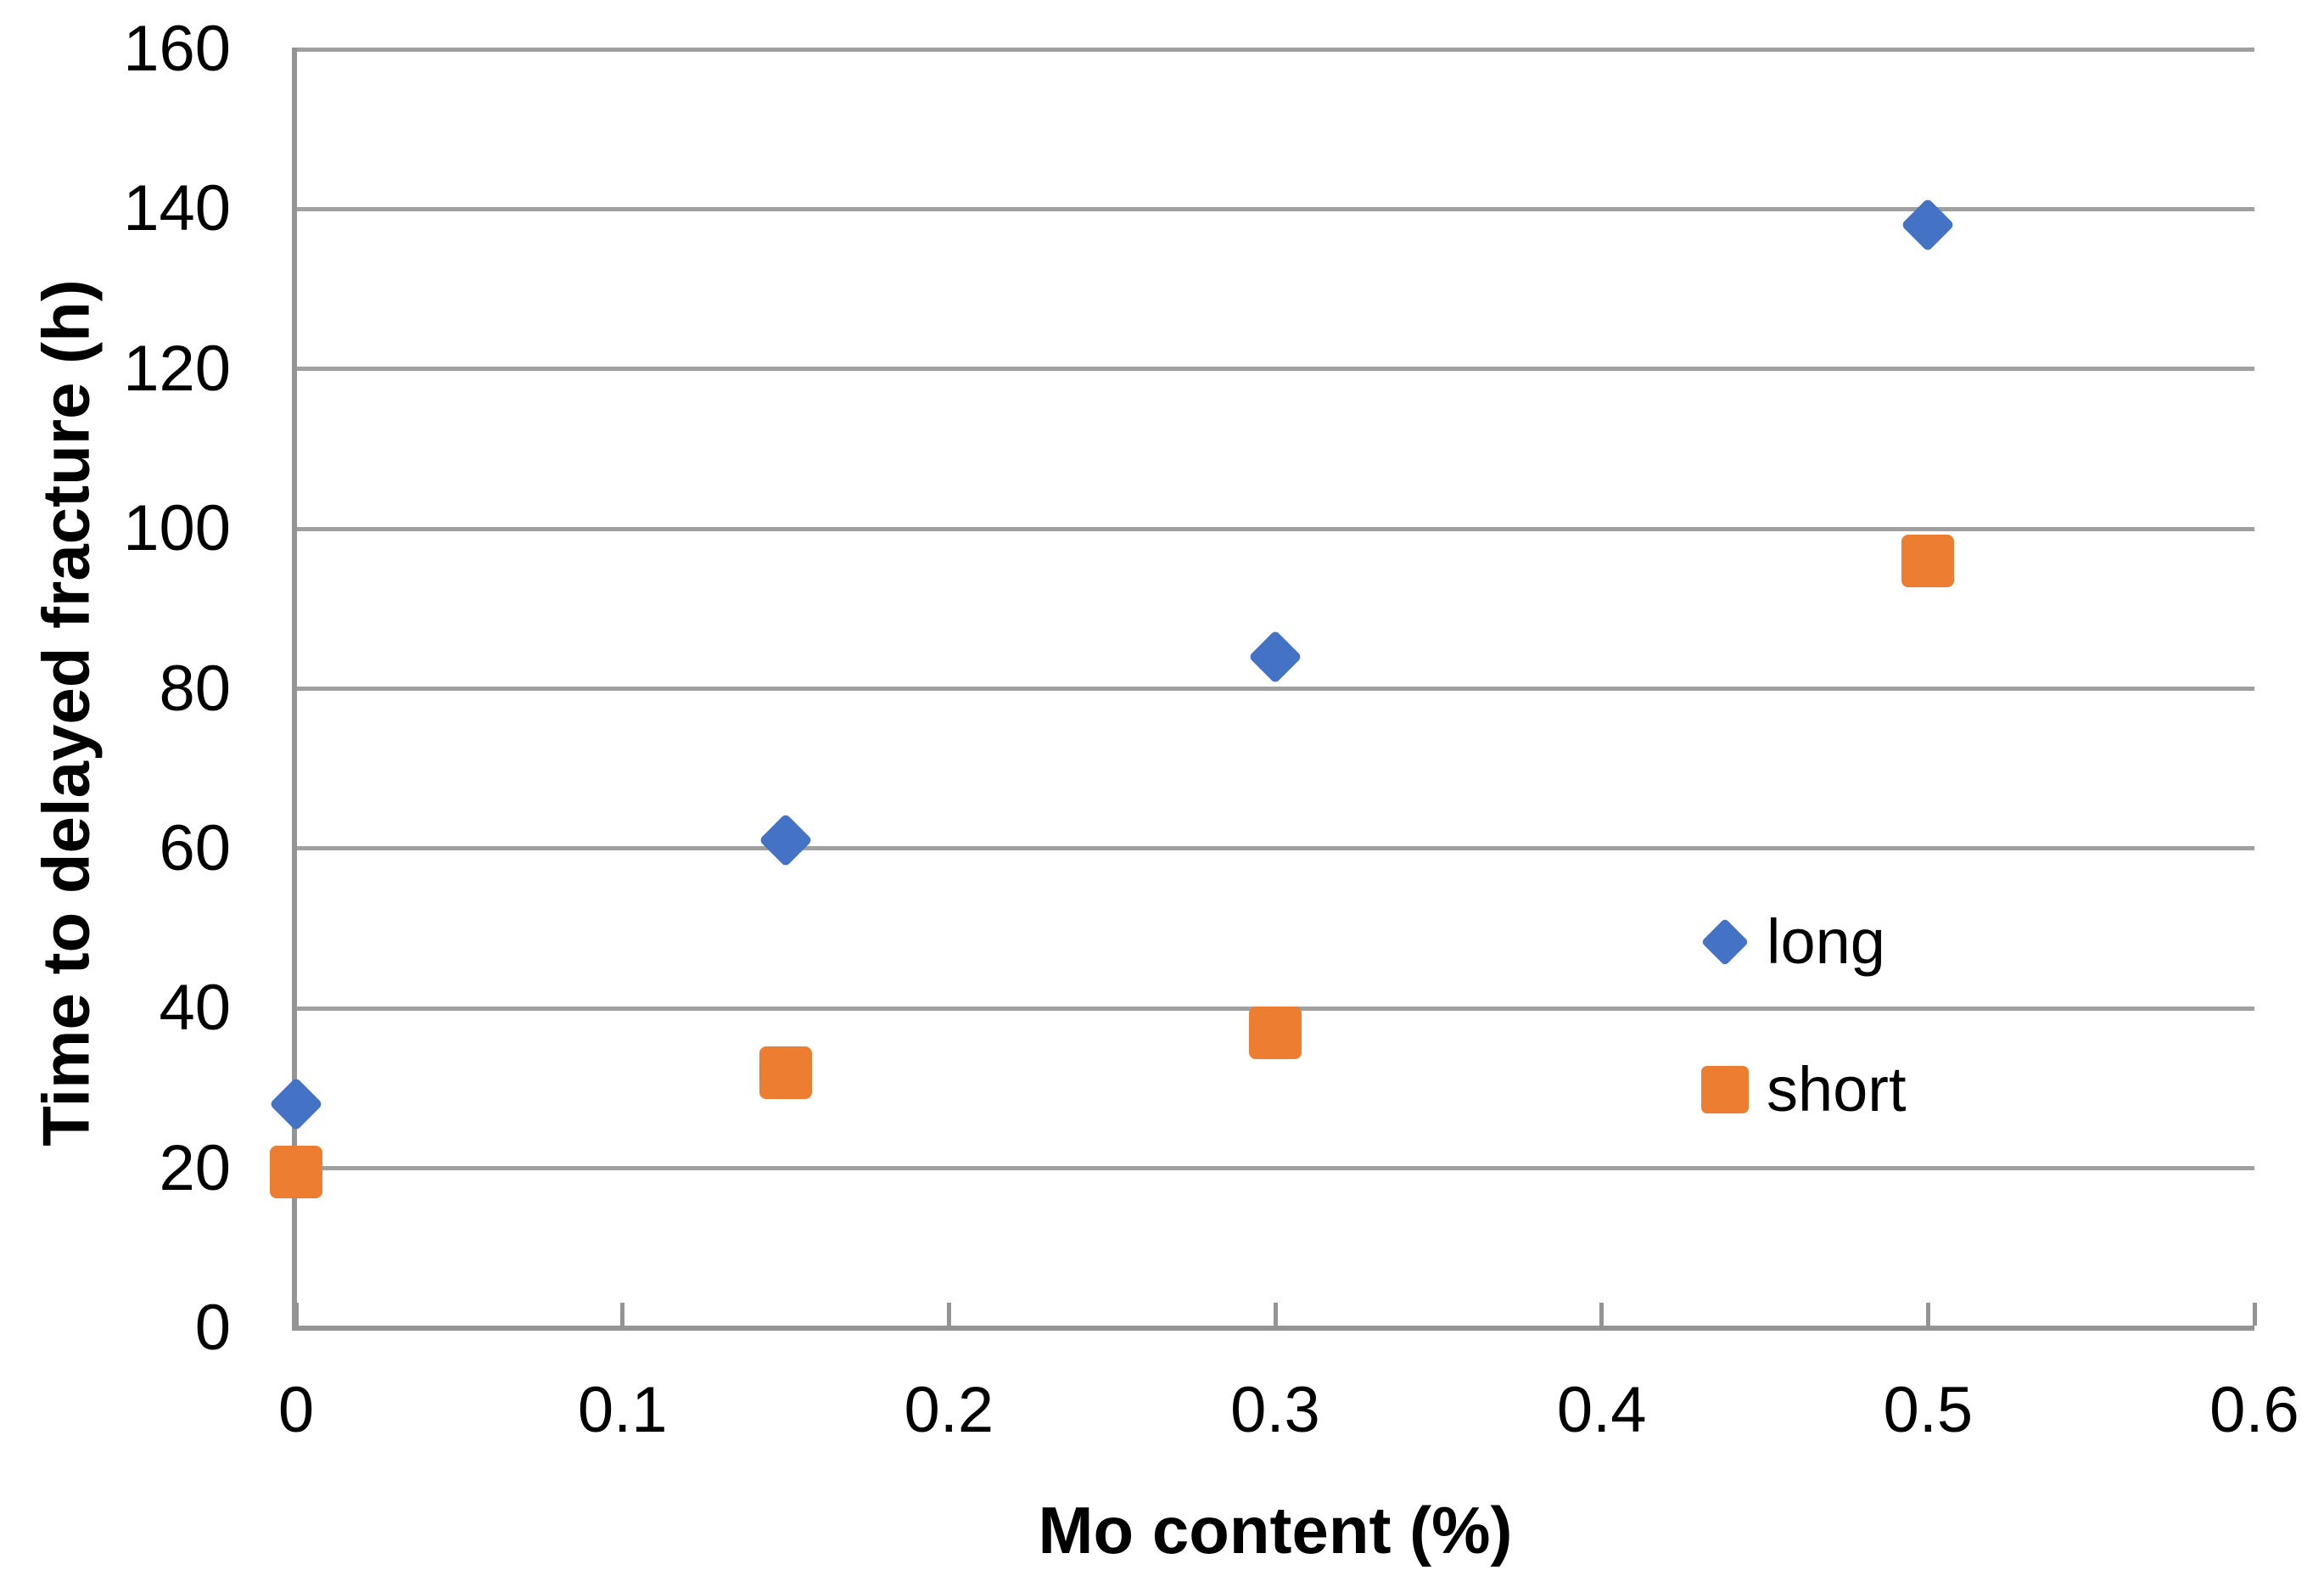  I want to click on y-tick-label: 60, so click(195, 847).